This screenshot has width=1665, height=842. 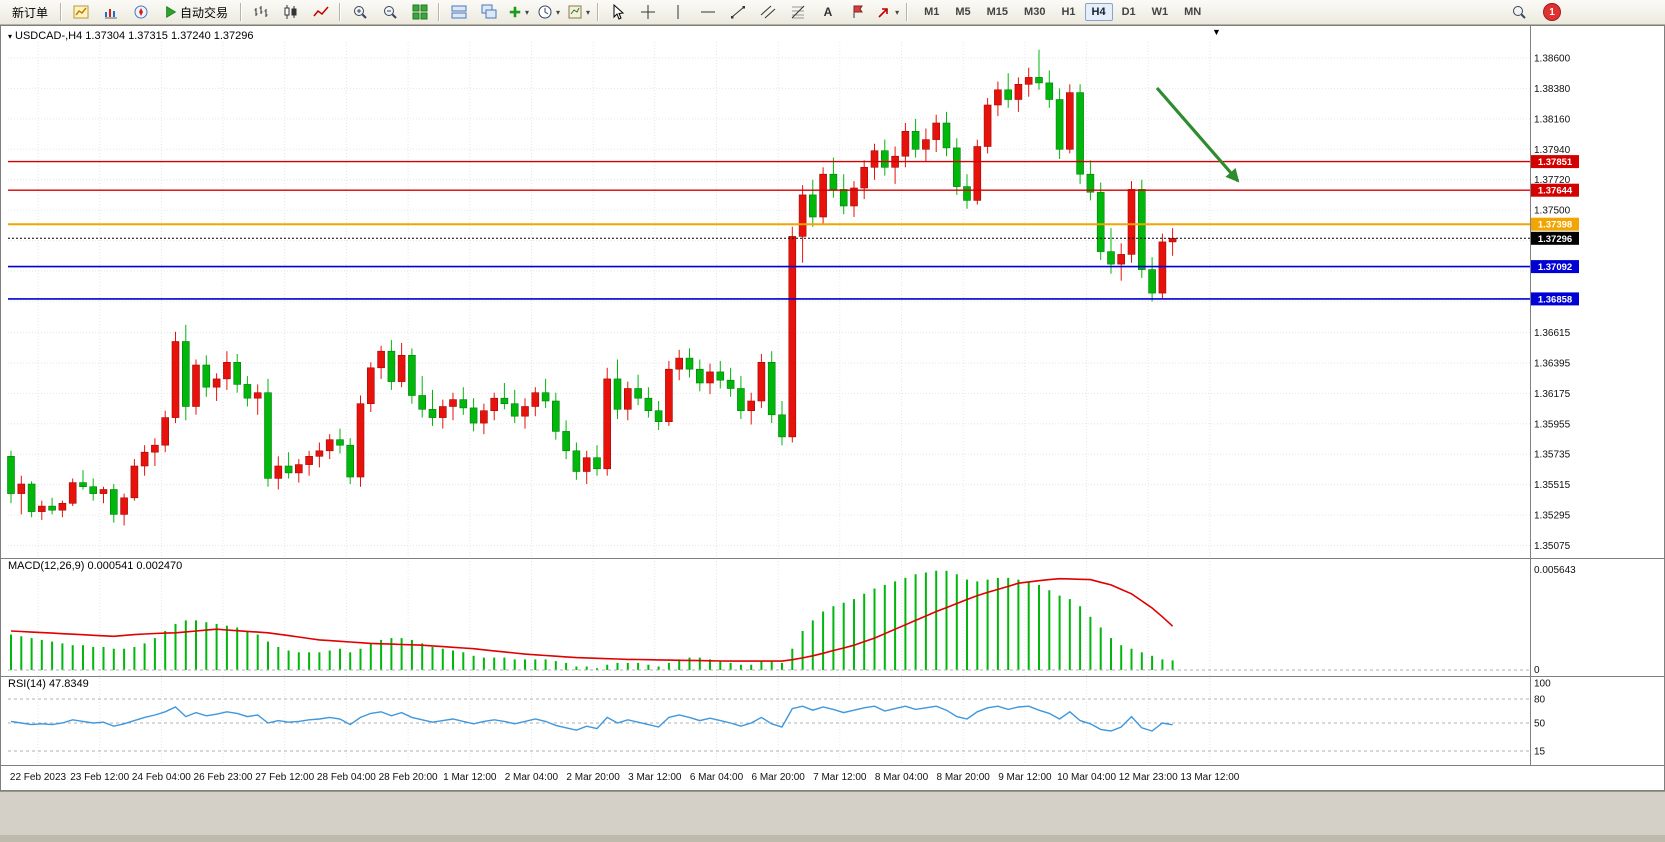 I want to click on navigator-button, so click(x=140, y=12).